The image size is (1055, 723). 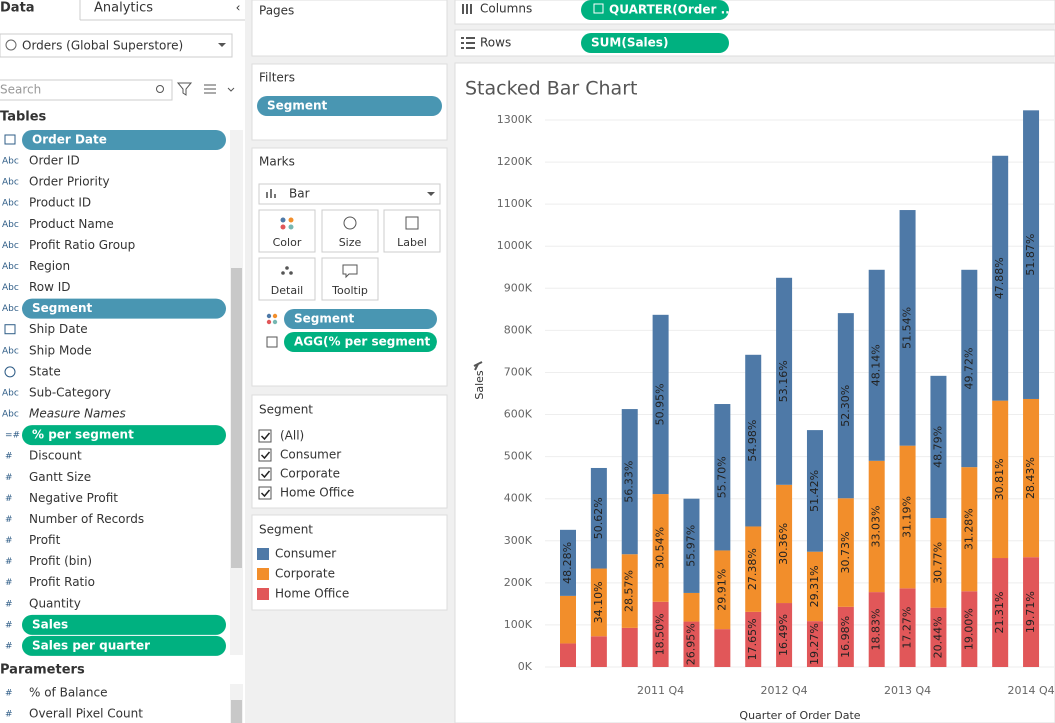 What do you see at coordinates (287, 290) in the screenshot?
I see `mark-button-label: Detail` at bounding box center [287, 290].